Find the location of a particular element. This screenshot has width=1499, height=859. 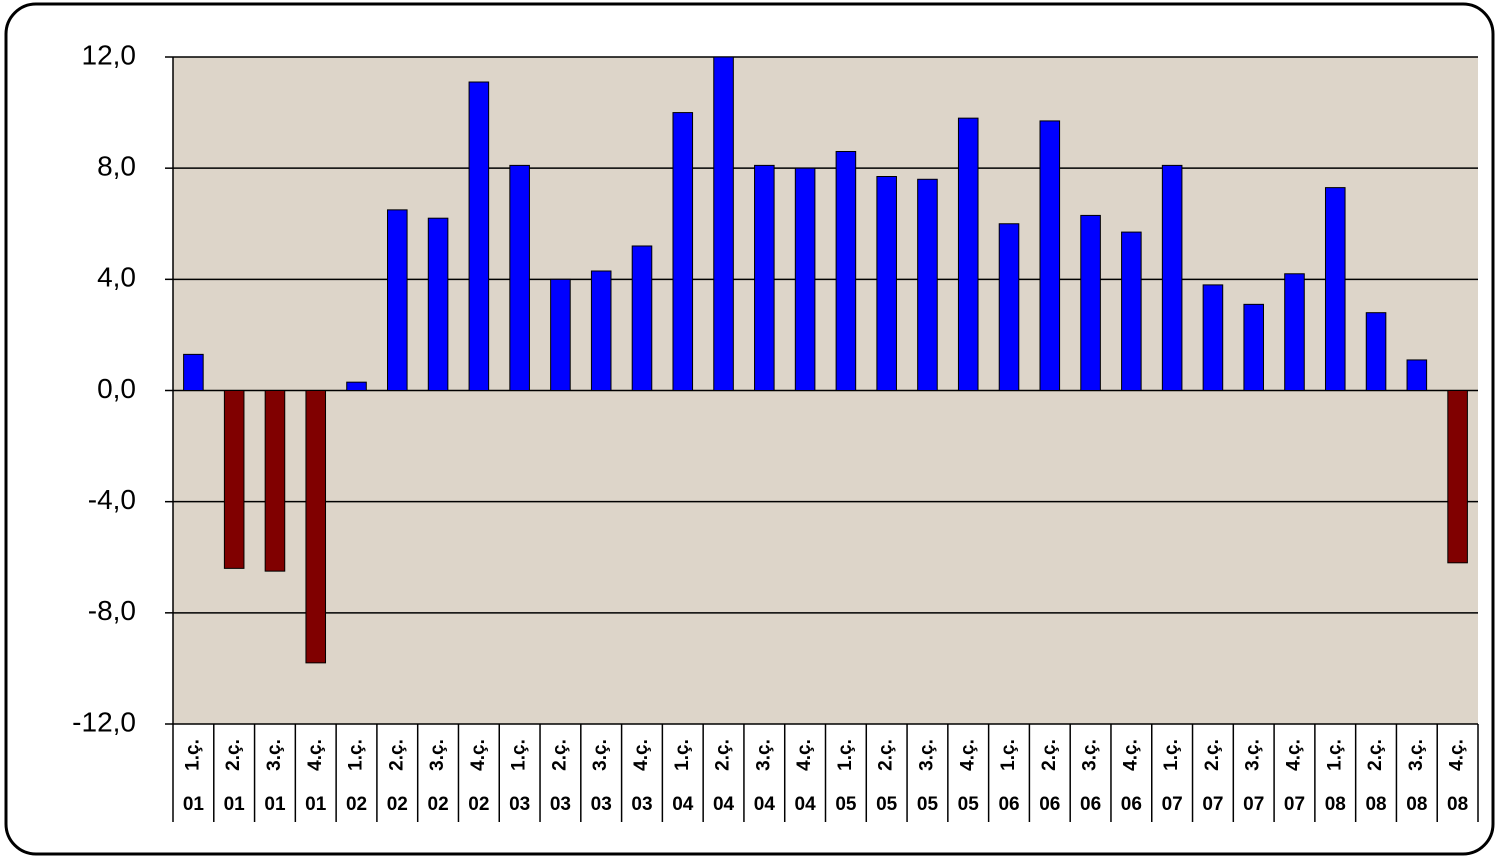

y-tick-label: -8,0 is located at coordinates (112, 610).